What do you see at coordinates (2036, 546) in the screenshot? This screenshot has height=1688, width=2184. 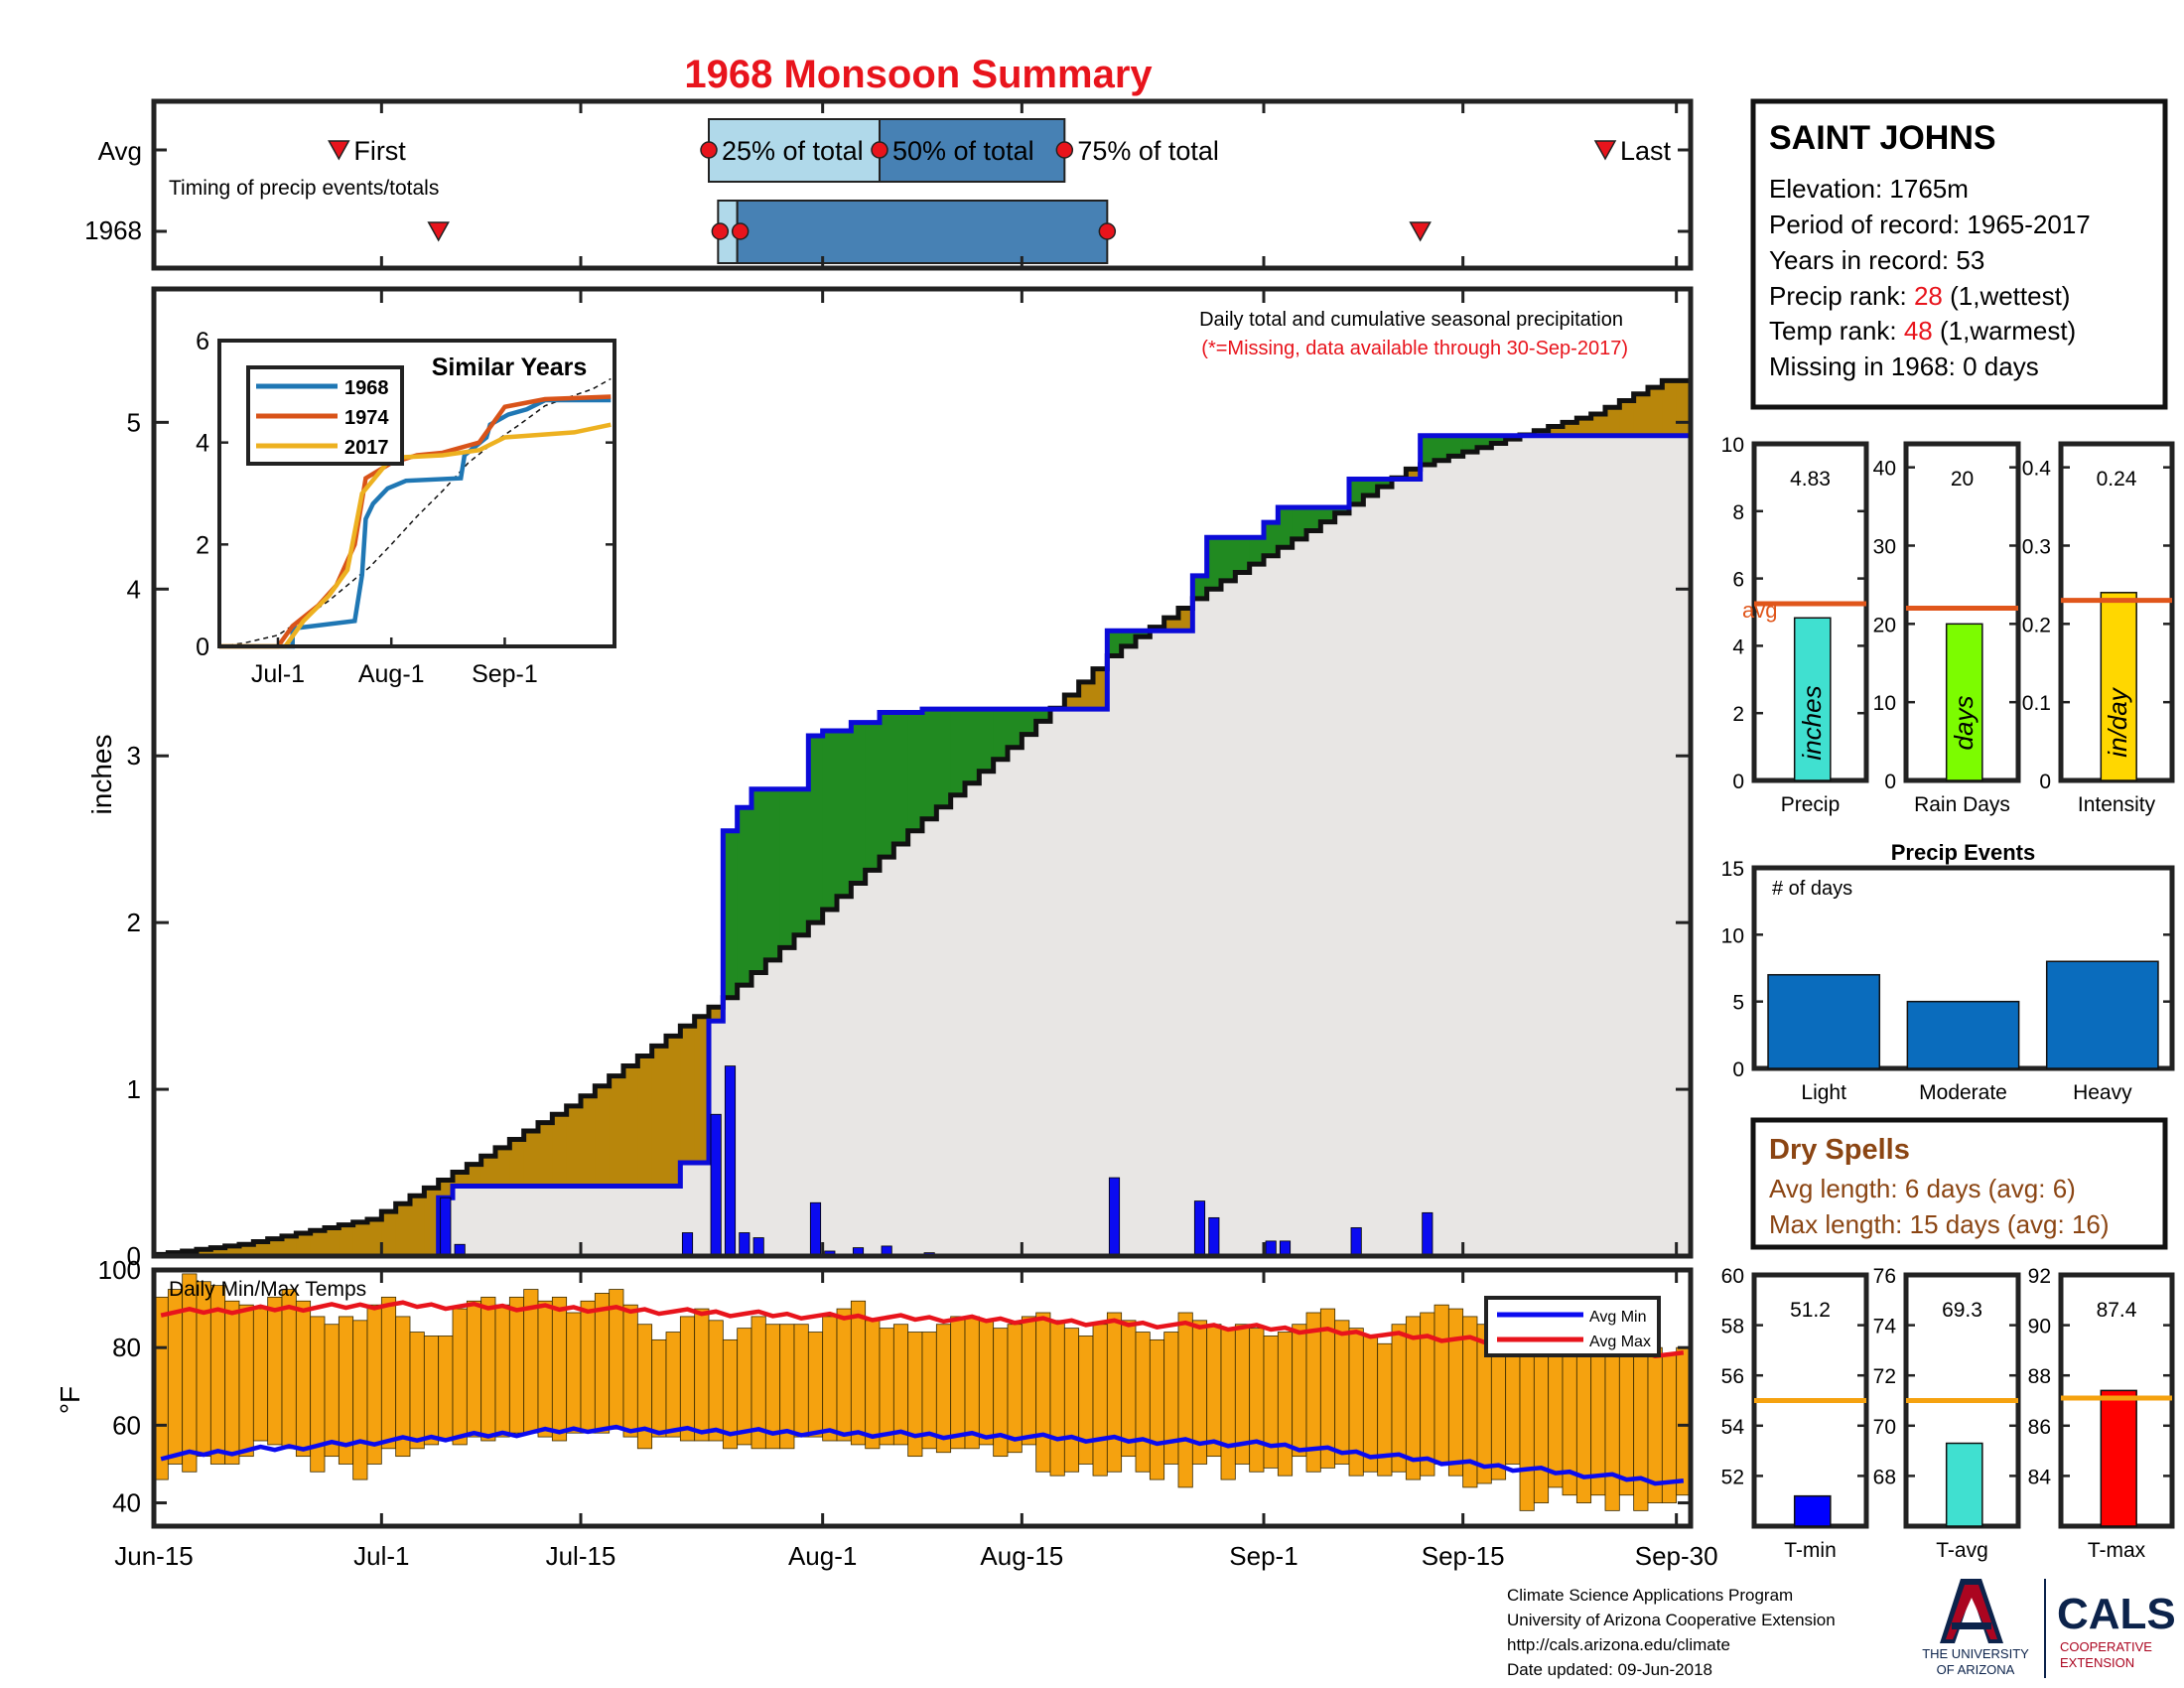 I see `panel-ytick-label: 0.3` at bounding box center [2036, 546].